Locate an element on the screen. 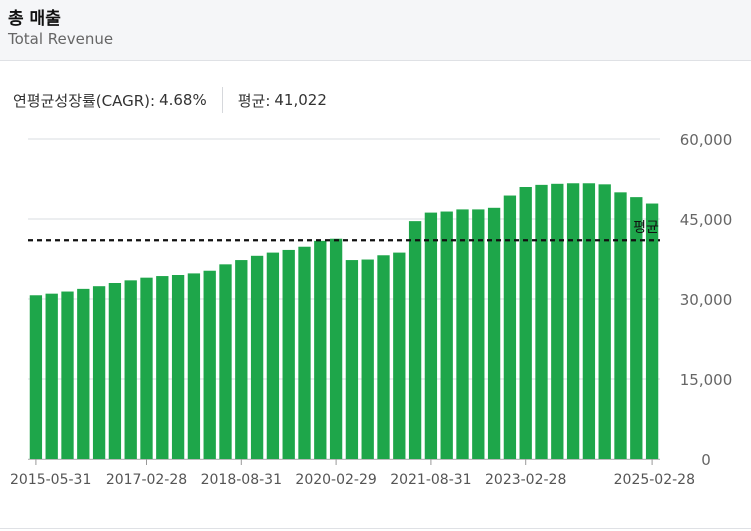 The image size is (751, 531). stats-bar: 연평균성장률(CAGR): 4.68% 평균: 41,022 is located at coordinates (170, 100).